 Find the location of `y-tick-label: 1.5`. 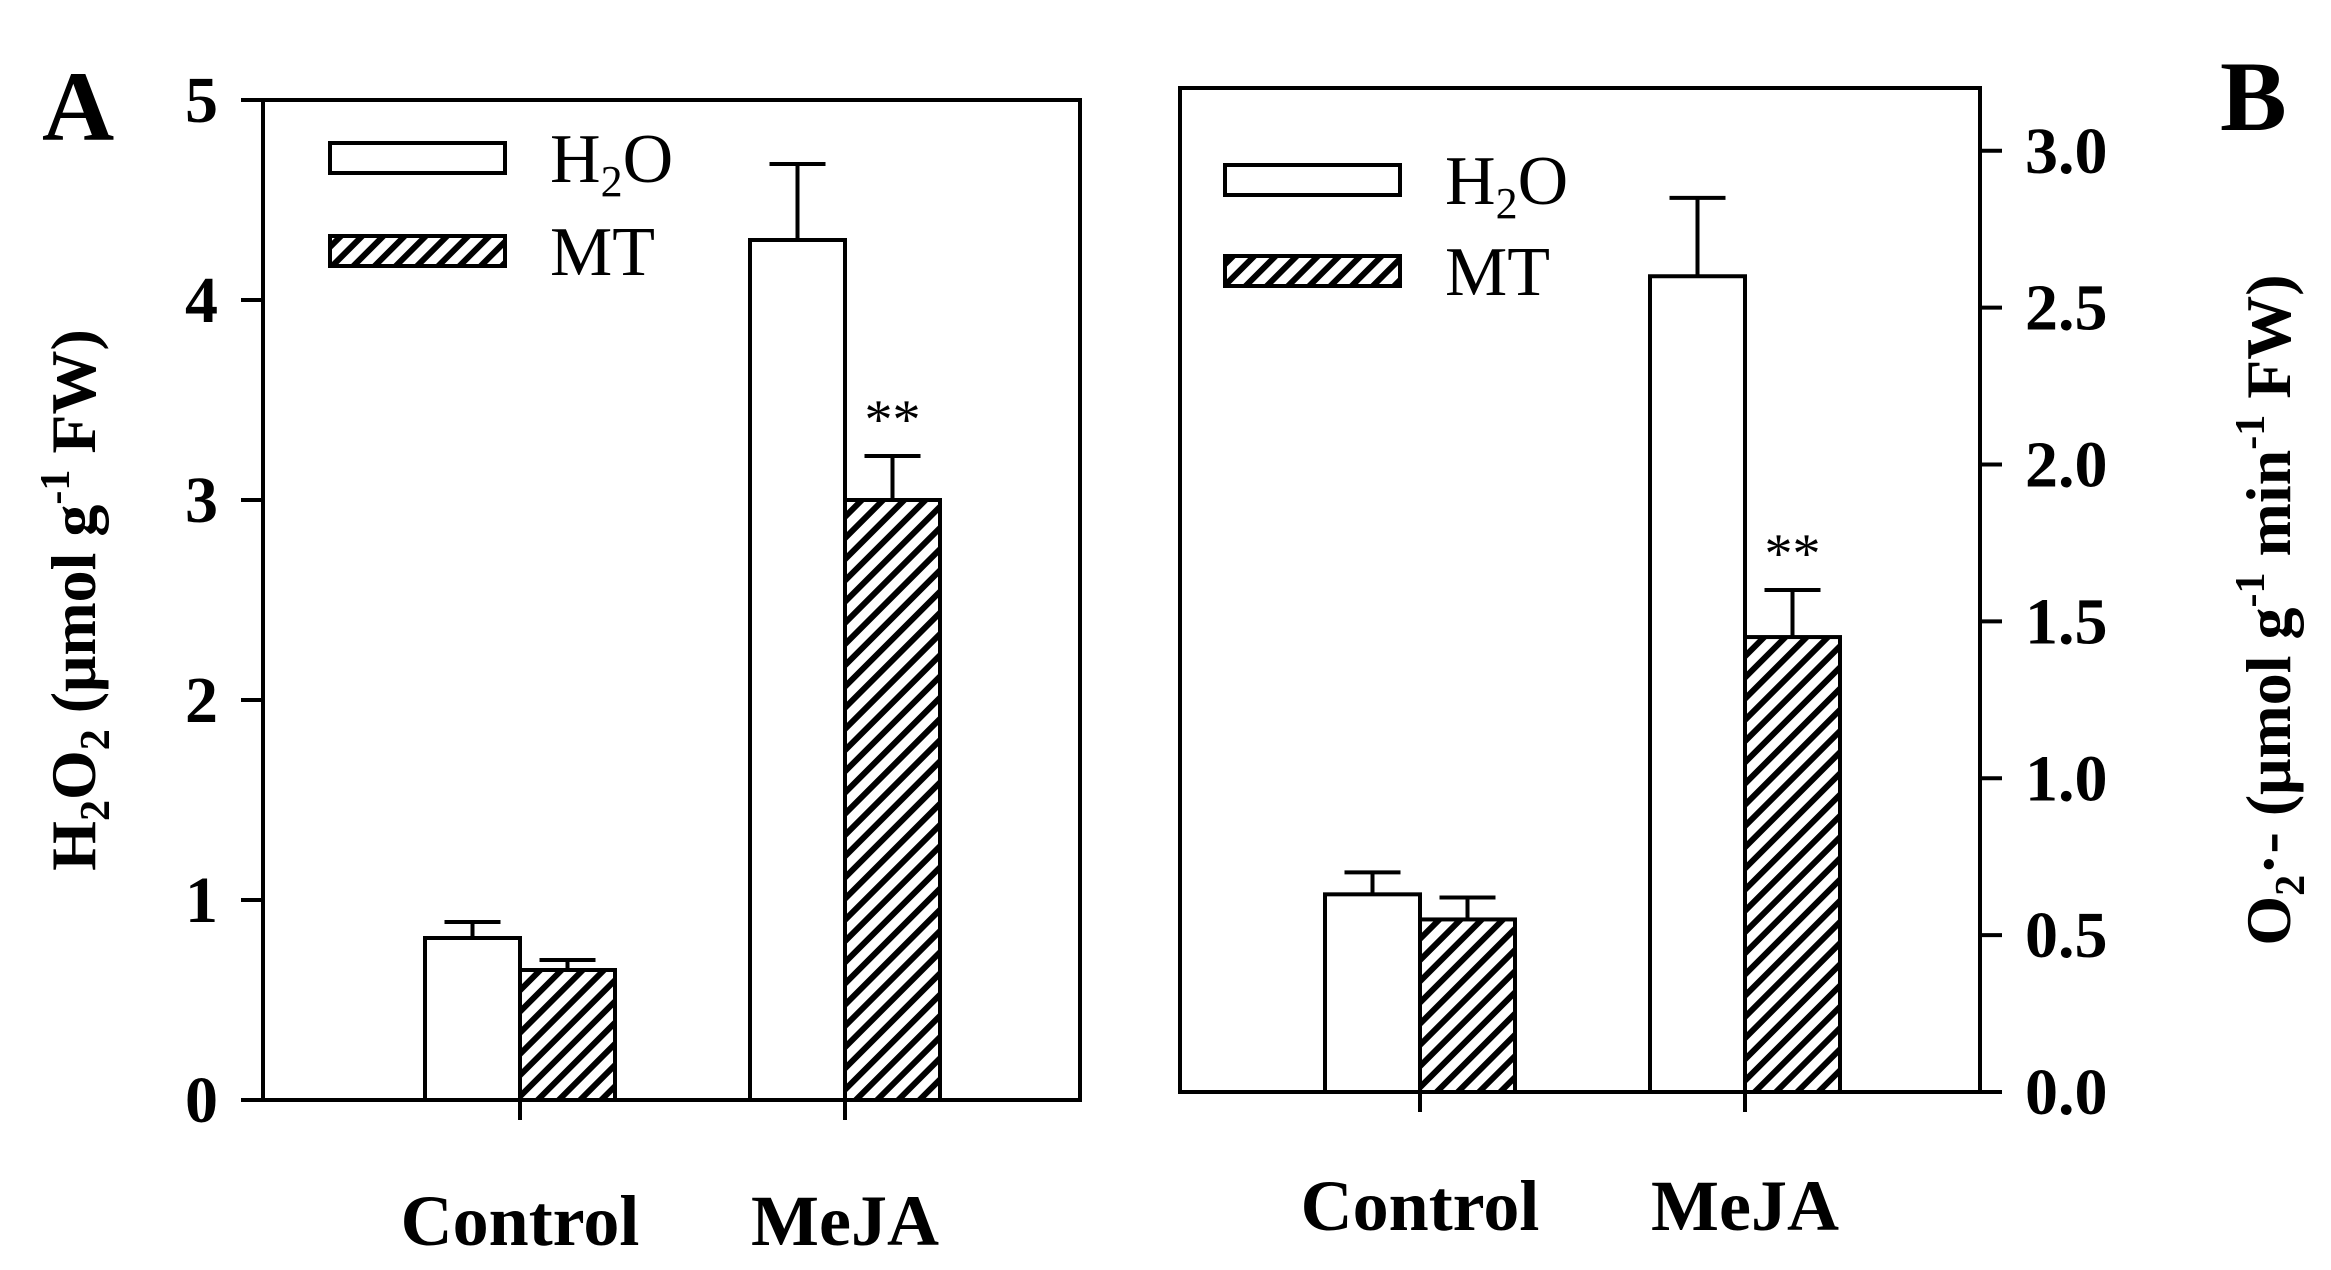

y-tick-label: 1.5 is located at coordinates (2066, 621).